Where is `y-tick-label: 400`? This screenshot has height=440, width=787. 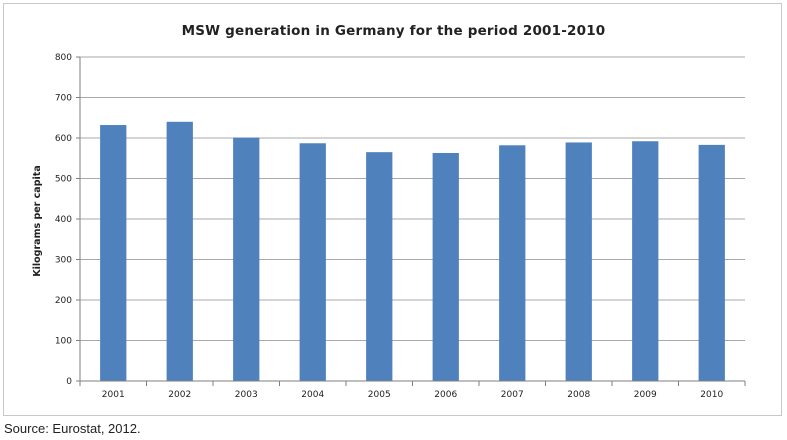
y-tick-label: 400 is located at coordinates (63, 220).